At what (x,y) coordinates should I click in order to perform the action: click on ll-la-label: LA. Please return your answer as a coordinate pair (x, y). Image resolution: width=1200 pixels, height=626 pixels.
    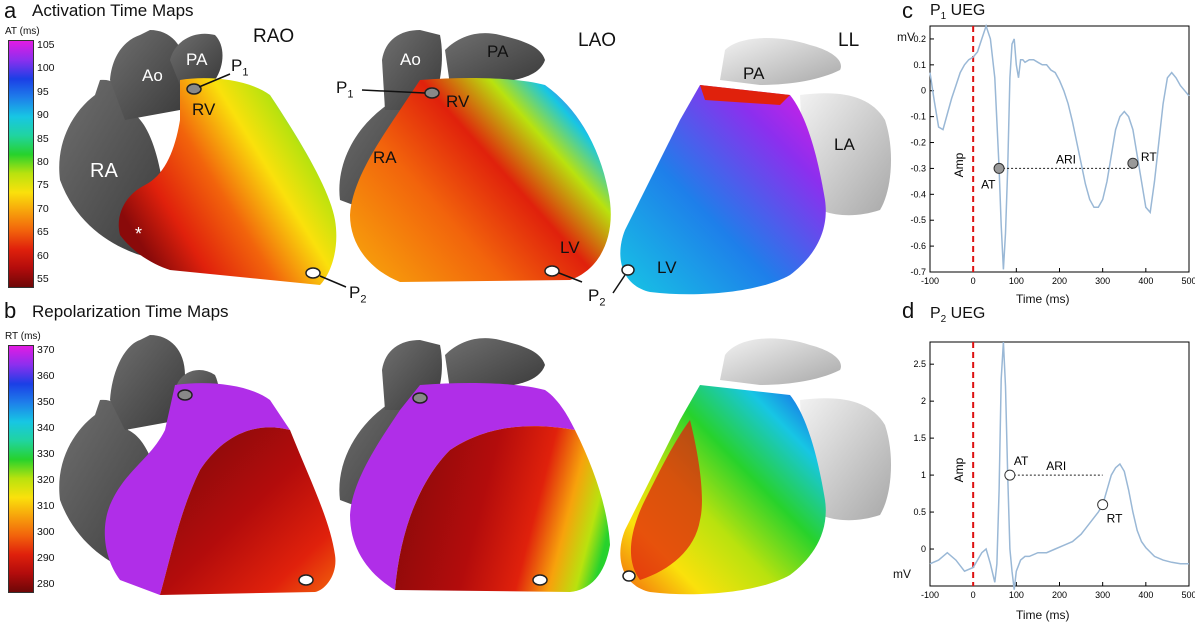
    Looking at the image, I should click on (844, 144).